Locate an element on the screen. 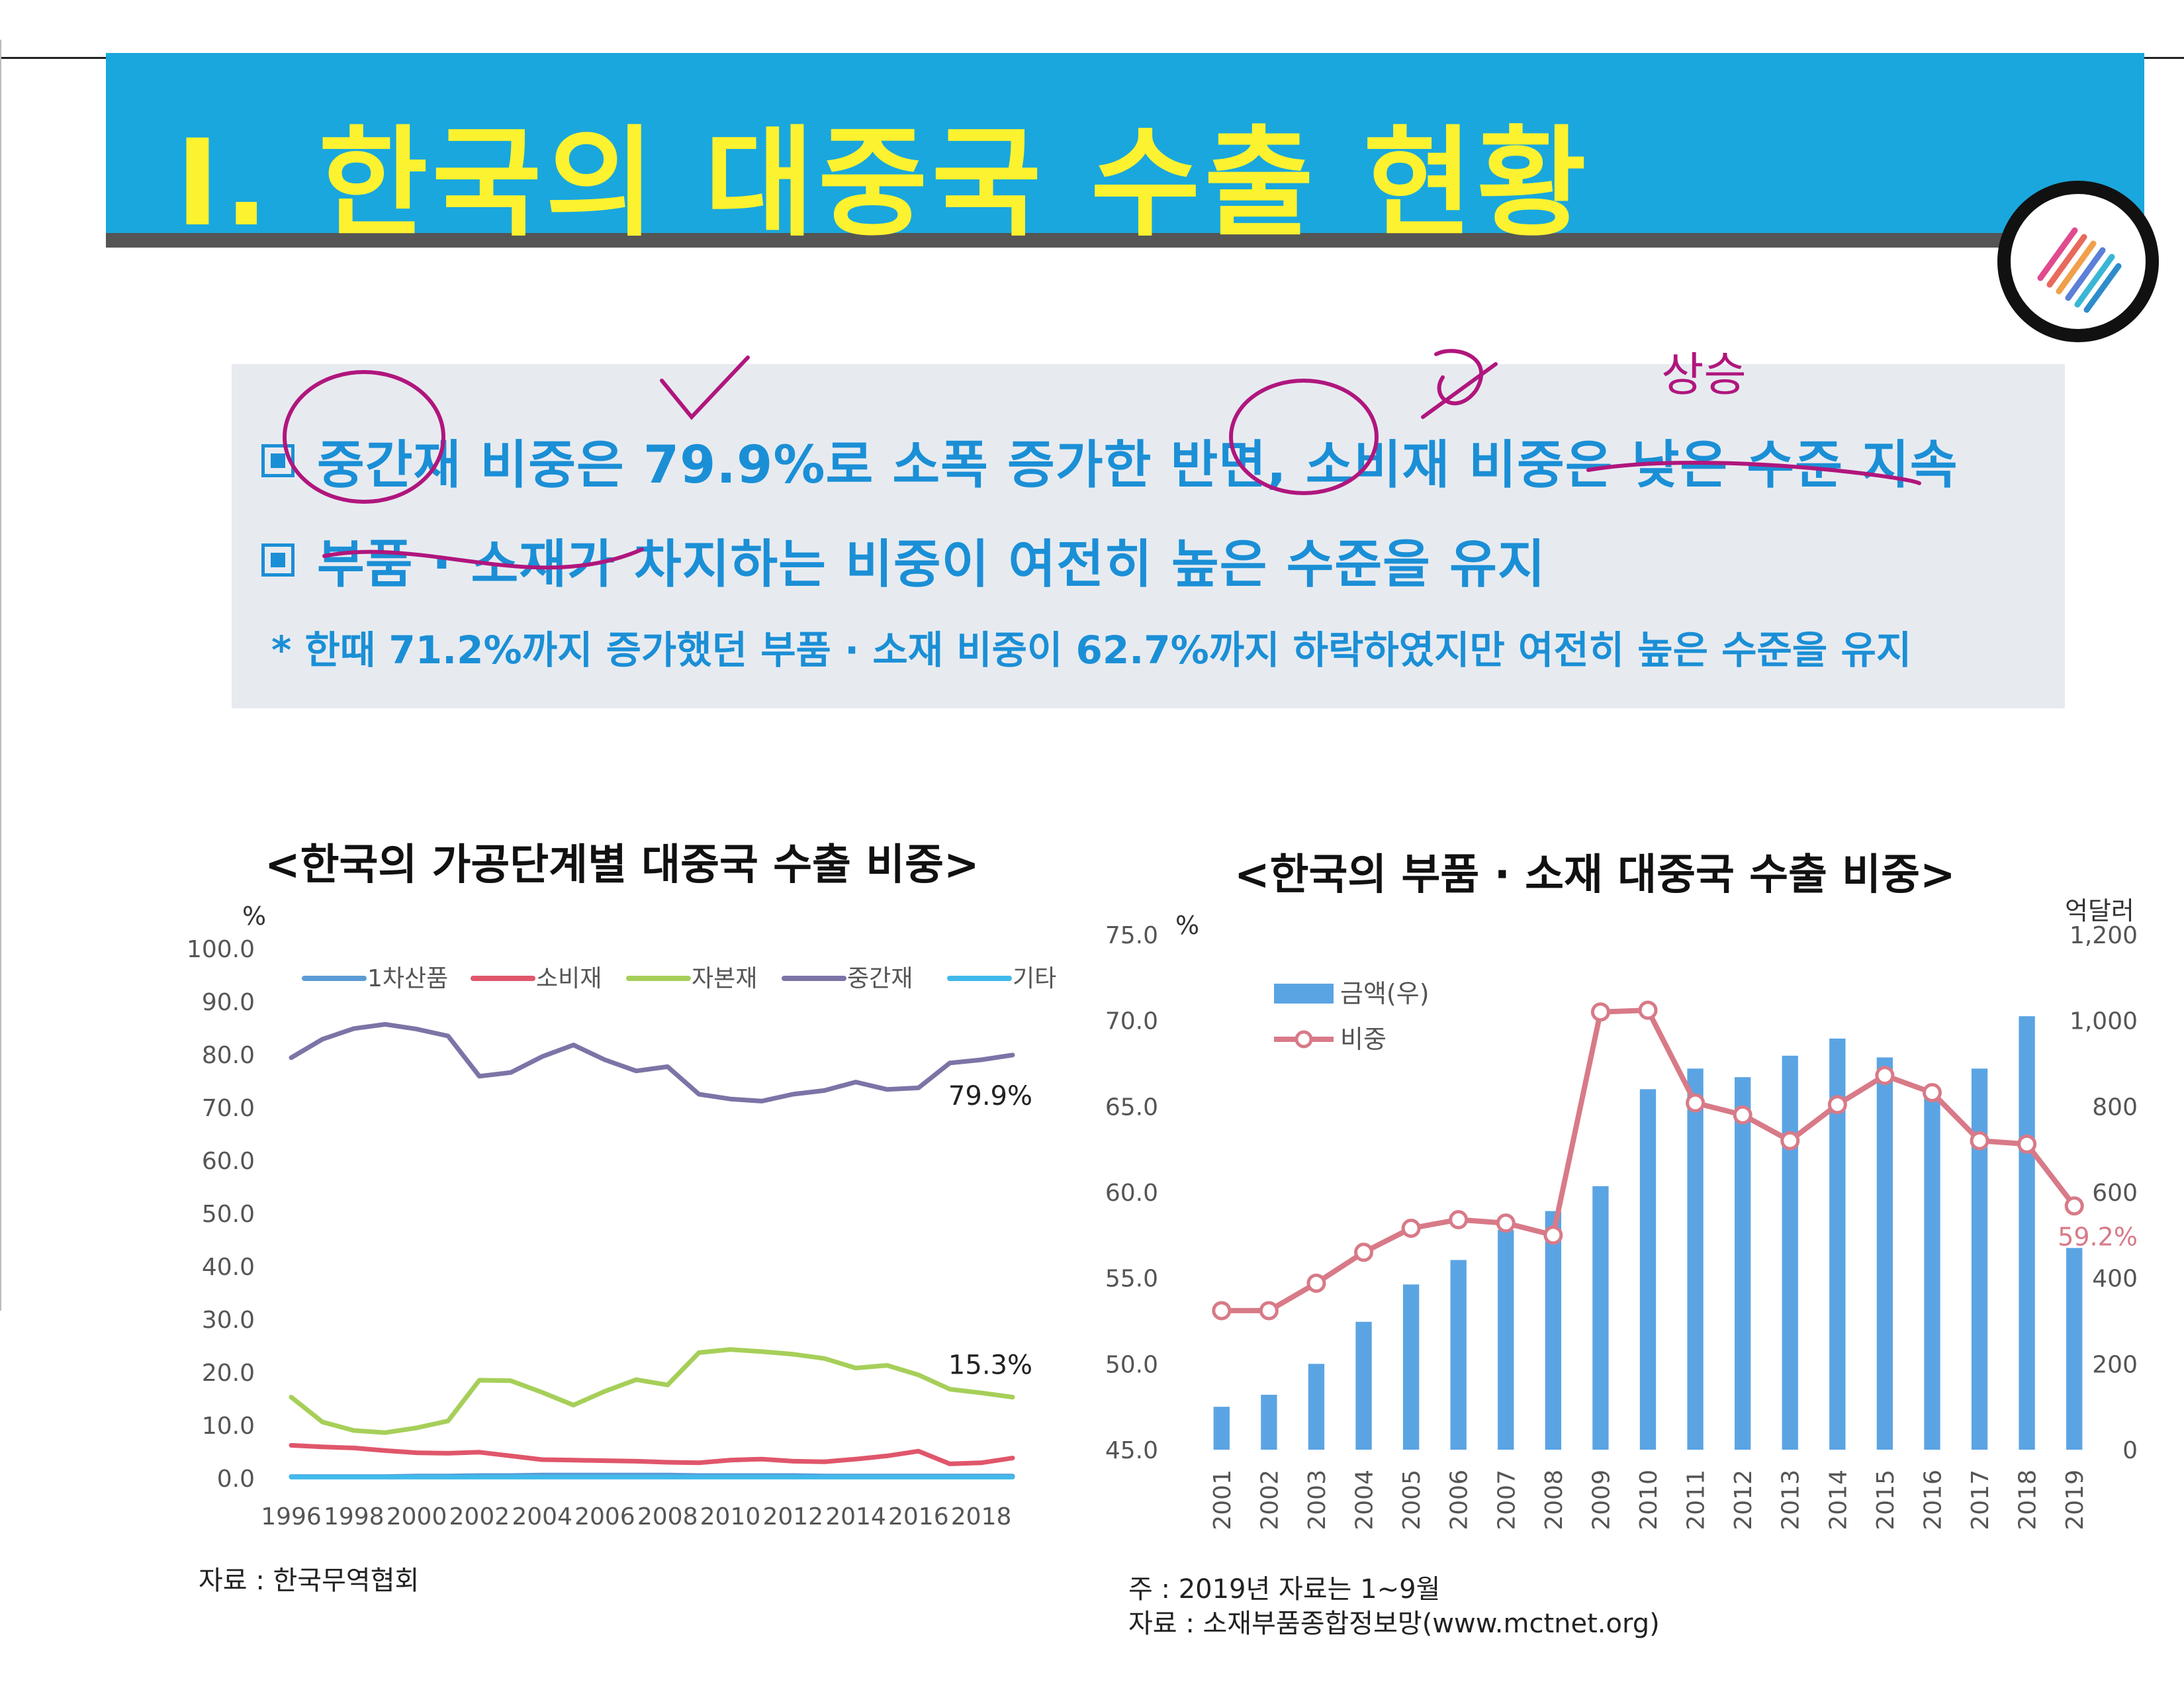  bar-amount-2016 is located at coordinates (1932, 1272).